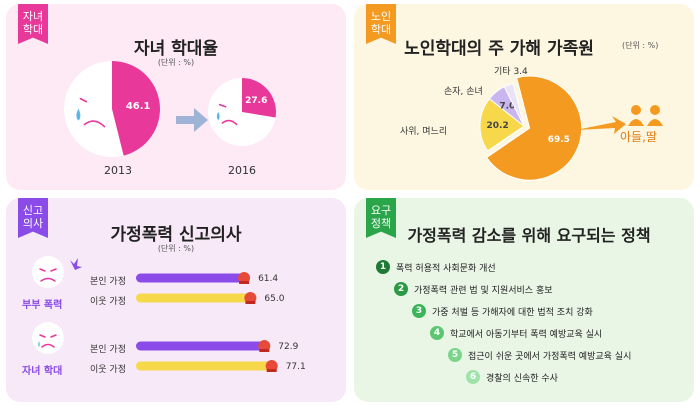  What do you see at coordinates (483, 290) in the screenshot?
I see `policy-text: 가정폭력 관련 법 및 지원서비스 홍보` at bounding box center [483, 290].